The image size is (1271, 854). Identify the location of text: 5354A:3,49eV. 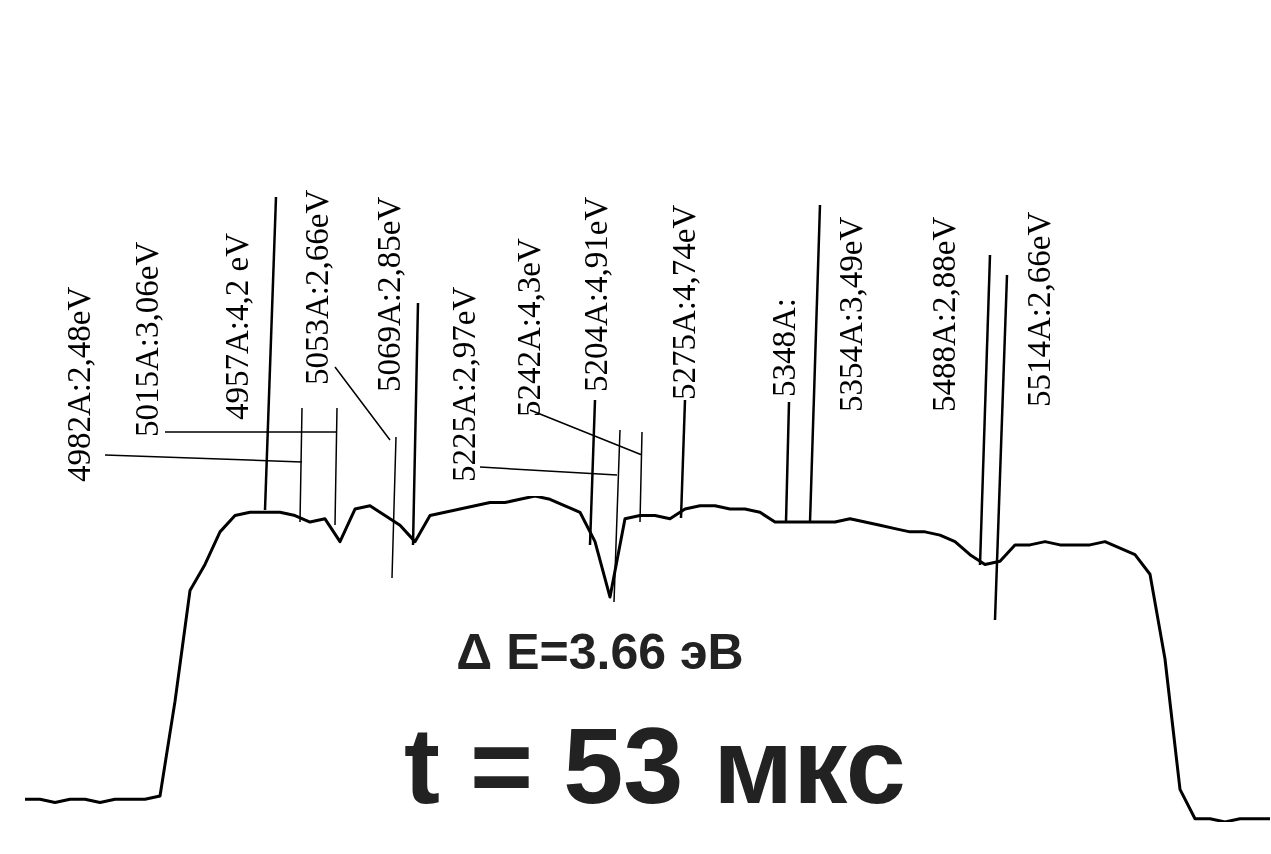
(851, 314).